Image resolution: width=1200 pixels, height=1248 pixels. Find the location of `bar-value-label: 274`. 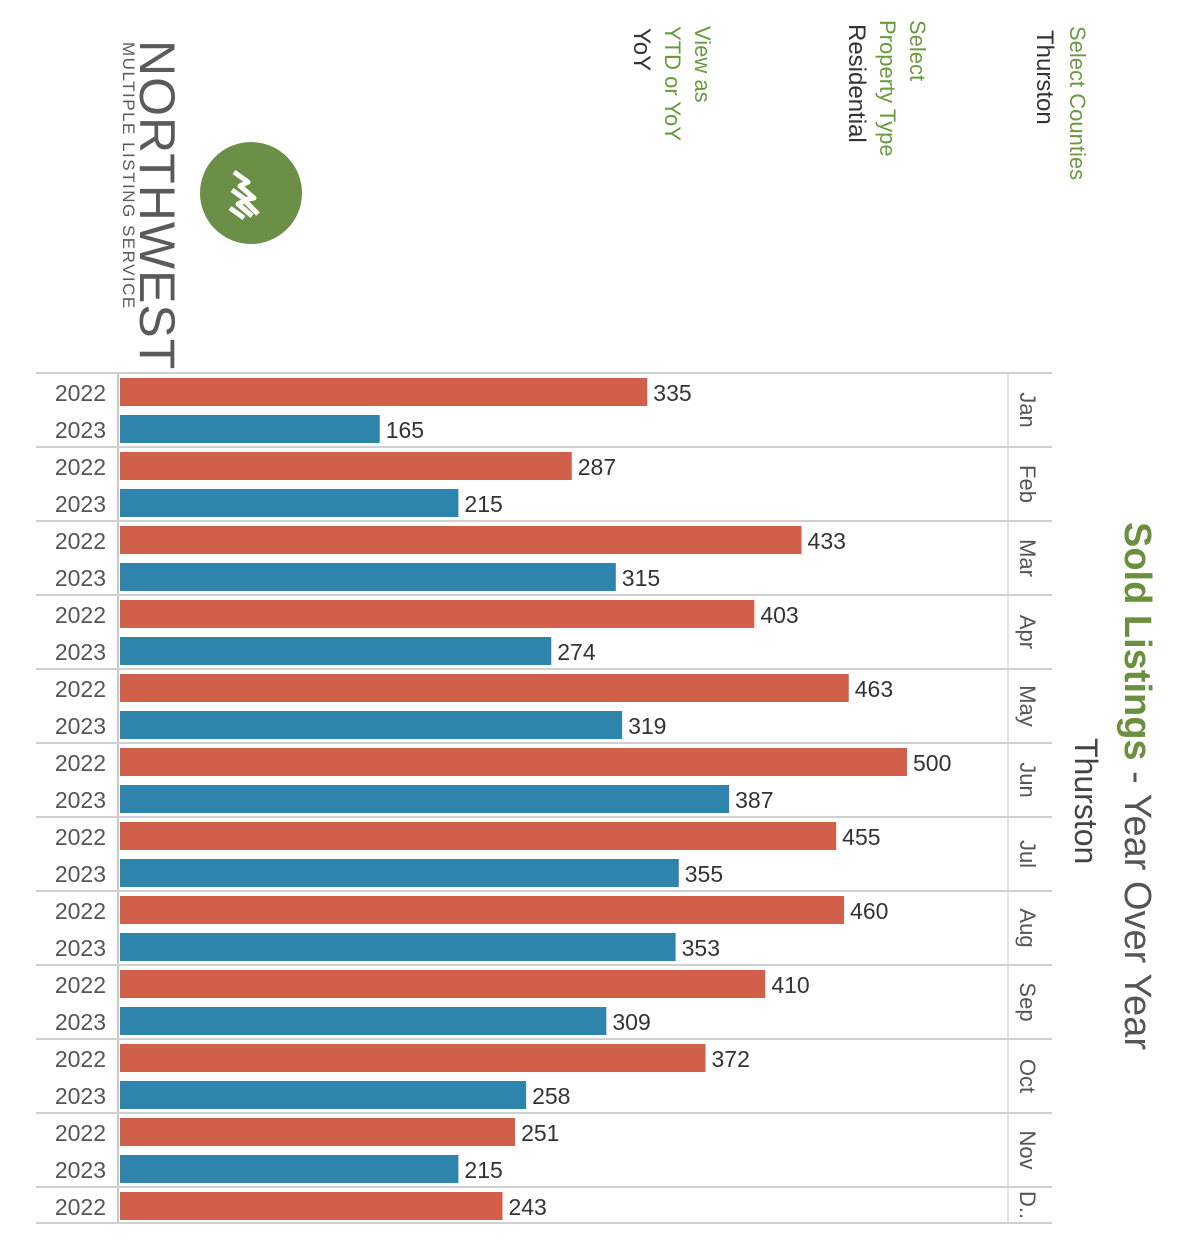

bar-value-label: 274 is located at coordinates (576, 652).